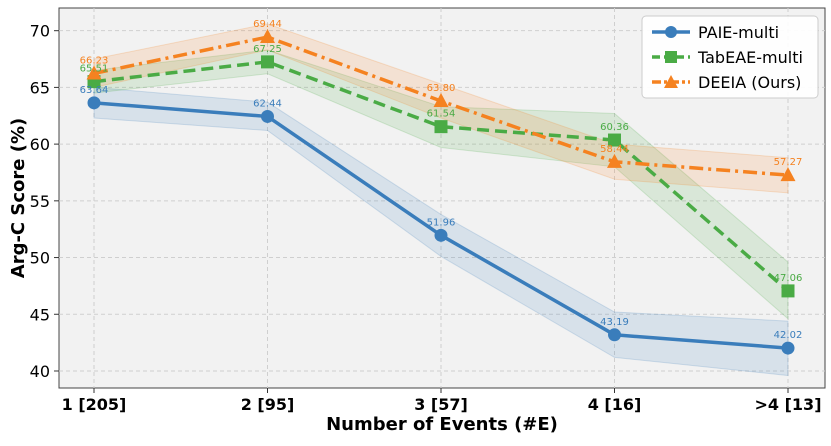 This screenshot has width=831, height=446. What do you see at coordinates (267, 49) in the screenshot?
I see `tabeae-multi-data-label: 67.25` at bounding box center [267, 49].